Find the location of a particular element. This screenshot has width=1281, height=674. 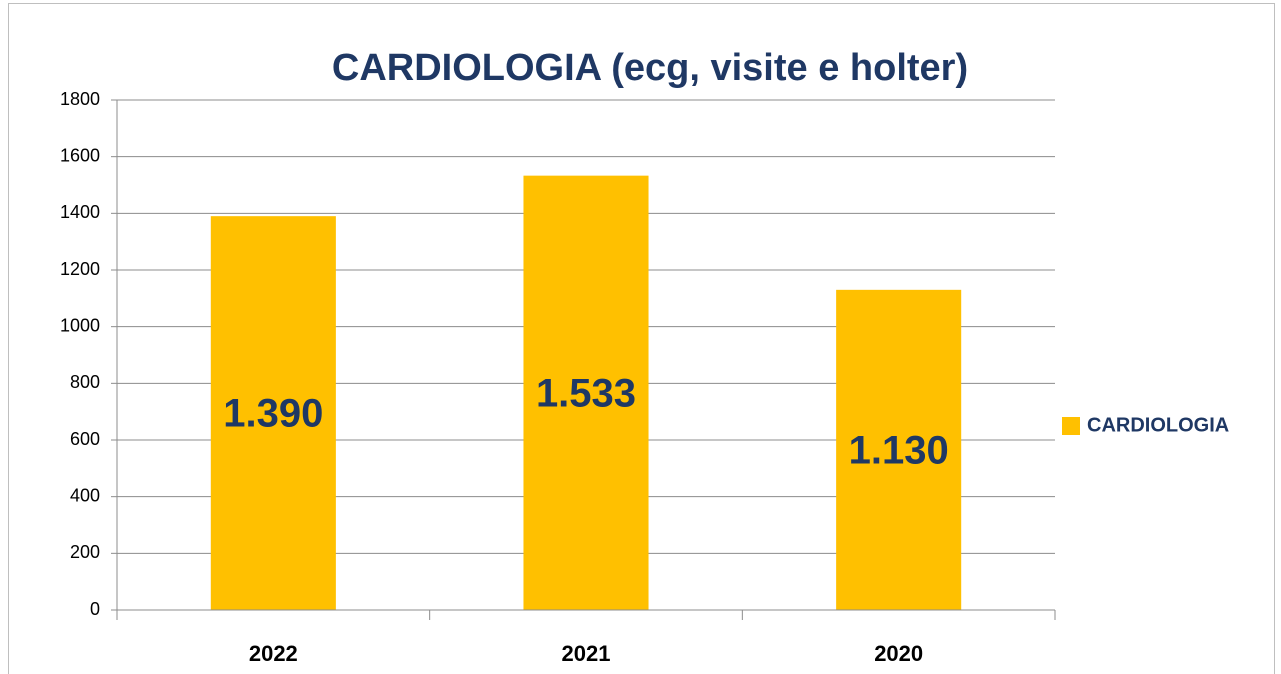

x-tick-label: 2022 is located at coordinates (273, 653).